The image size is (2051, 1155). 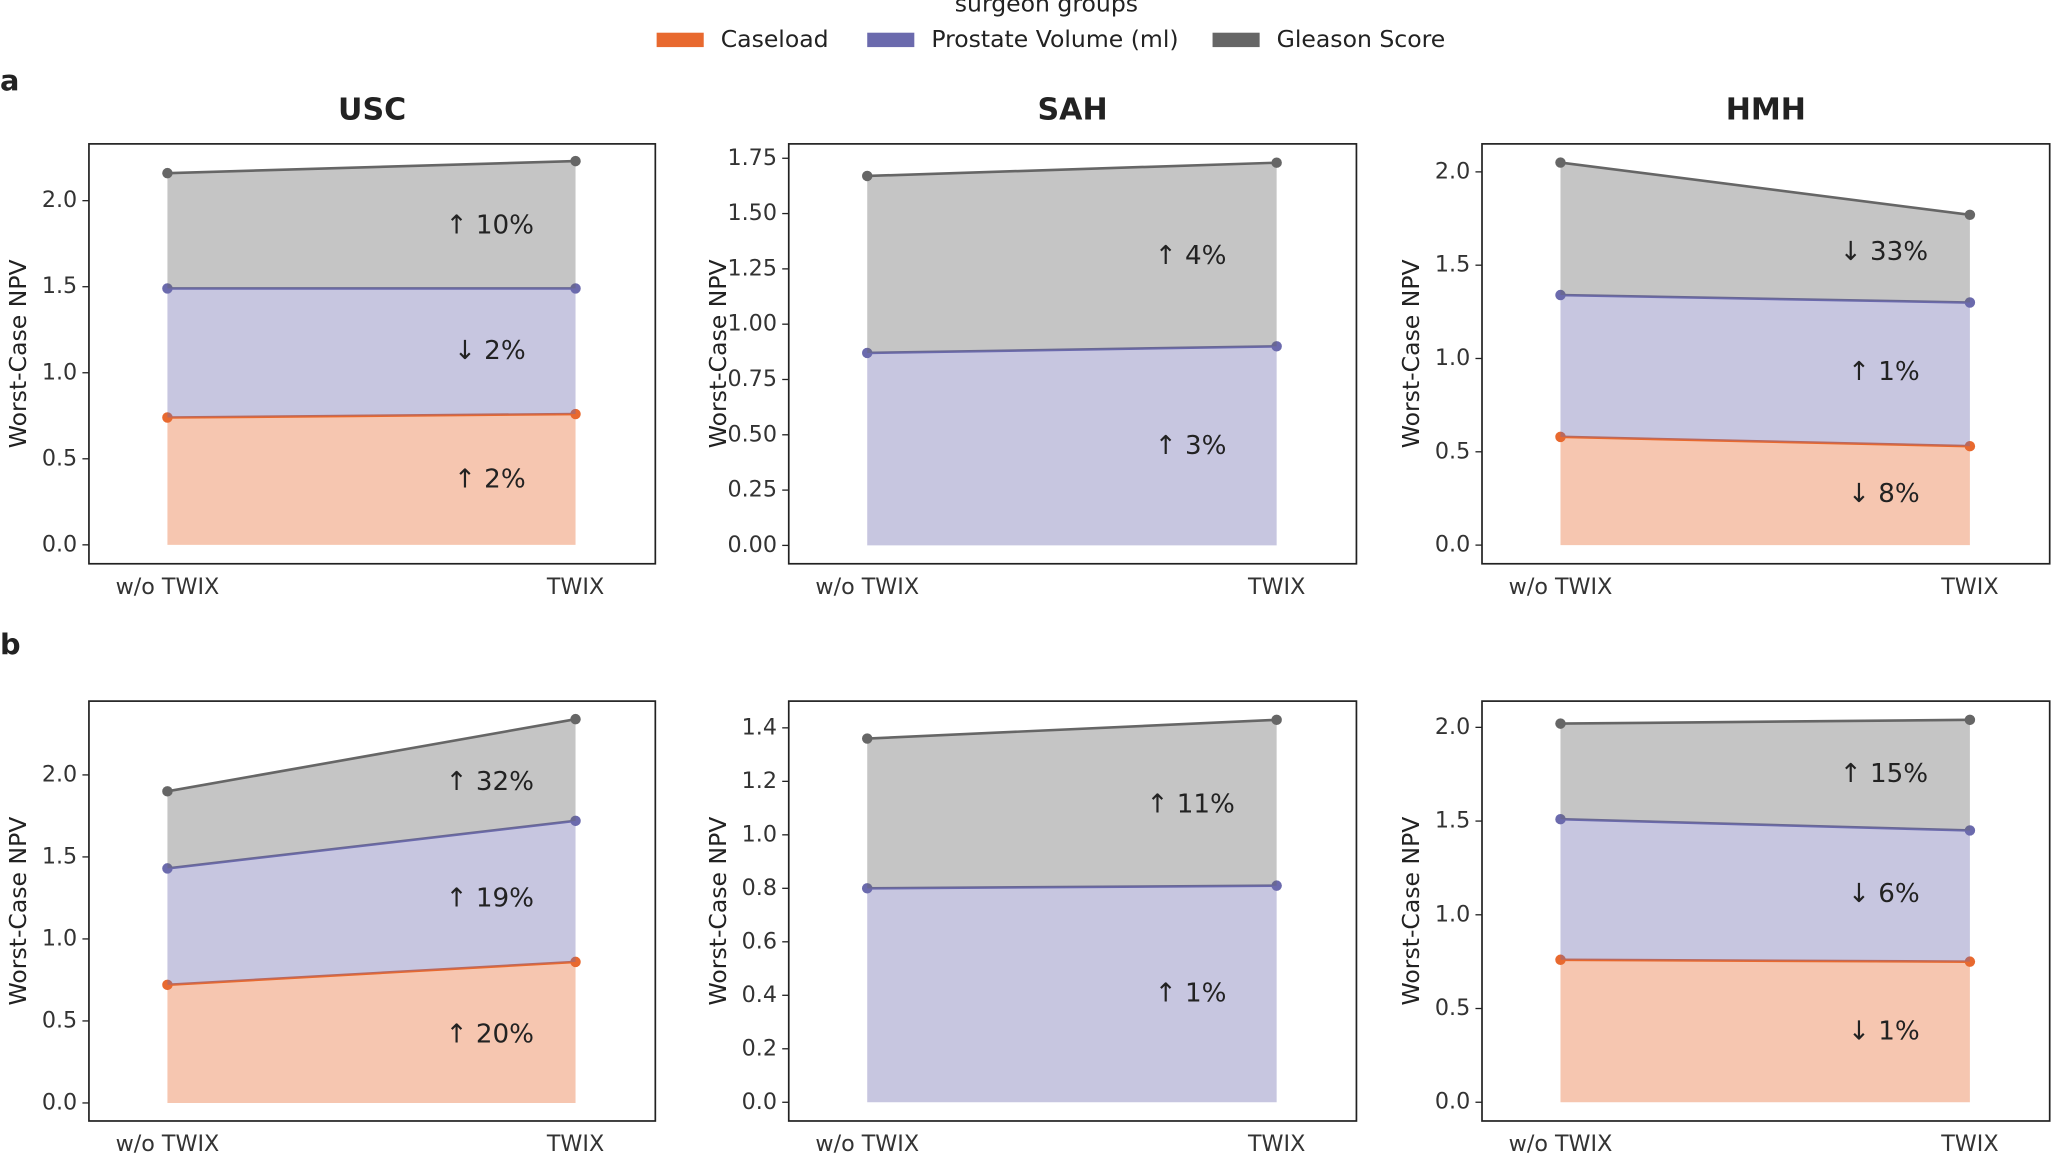 I want to click on y-tick-label: 0.8, so click(x=759, y=888).